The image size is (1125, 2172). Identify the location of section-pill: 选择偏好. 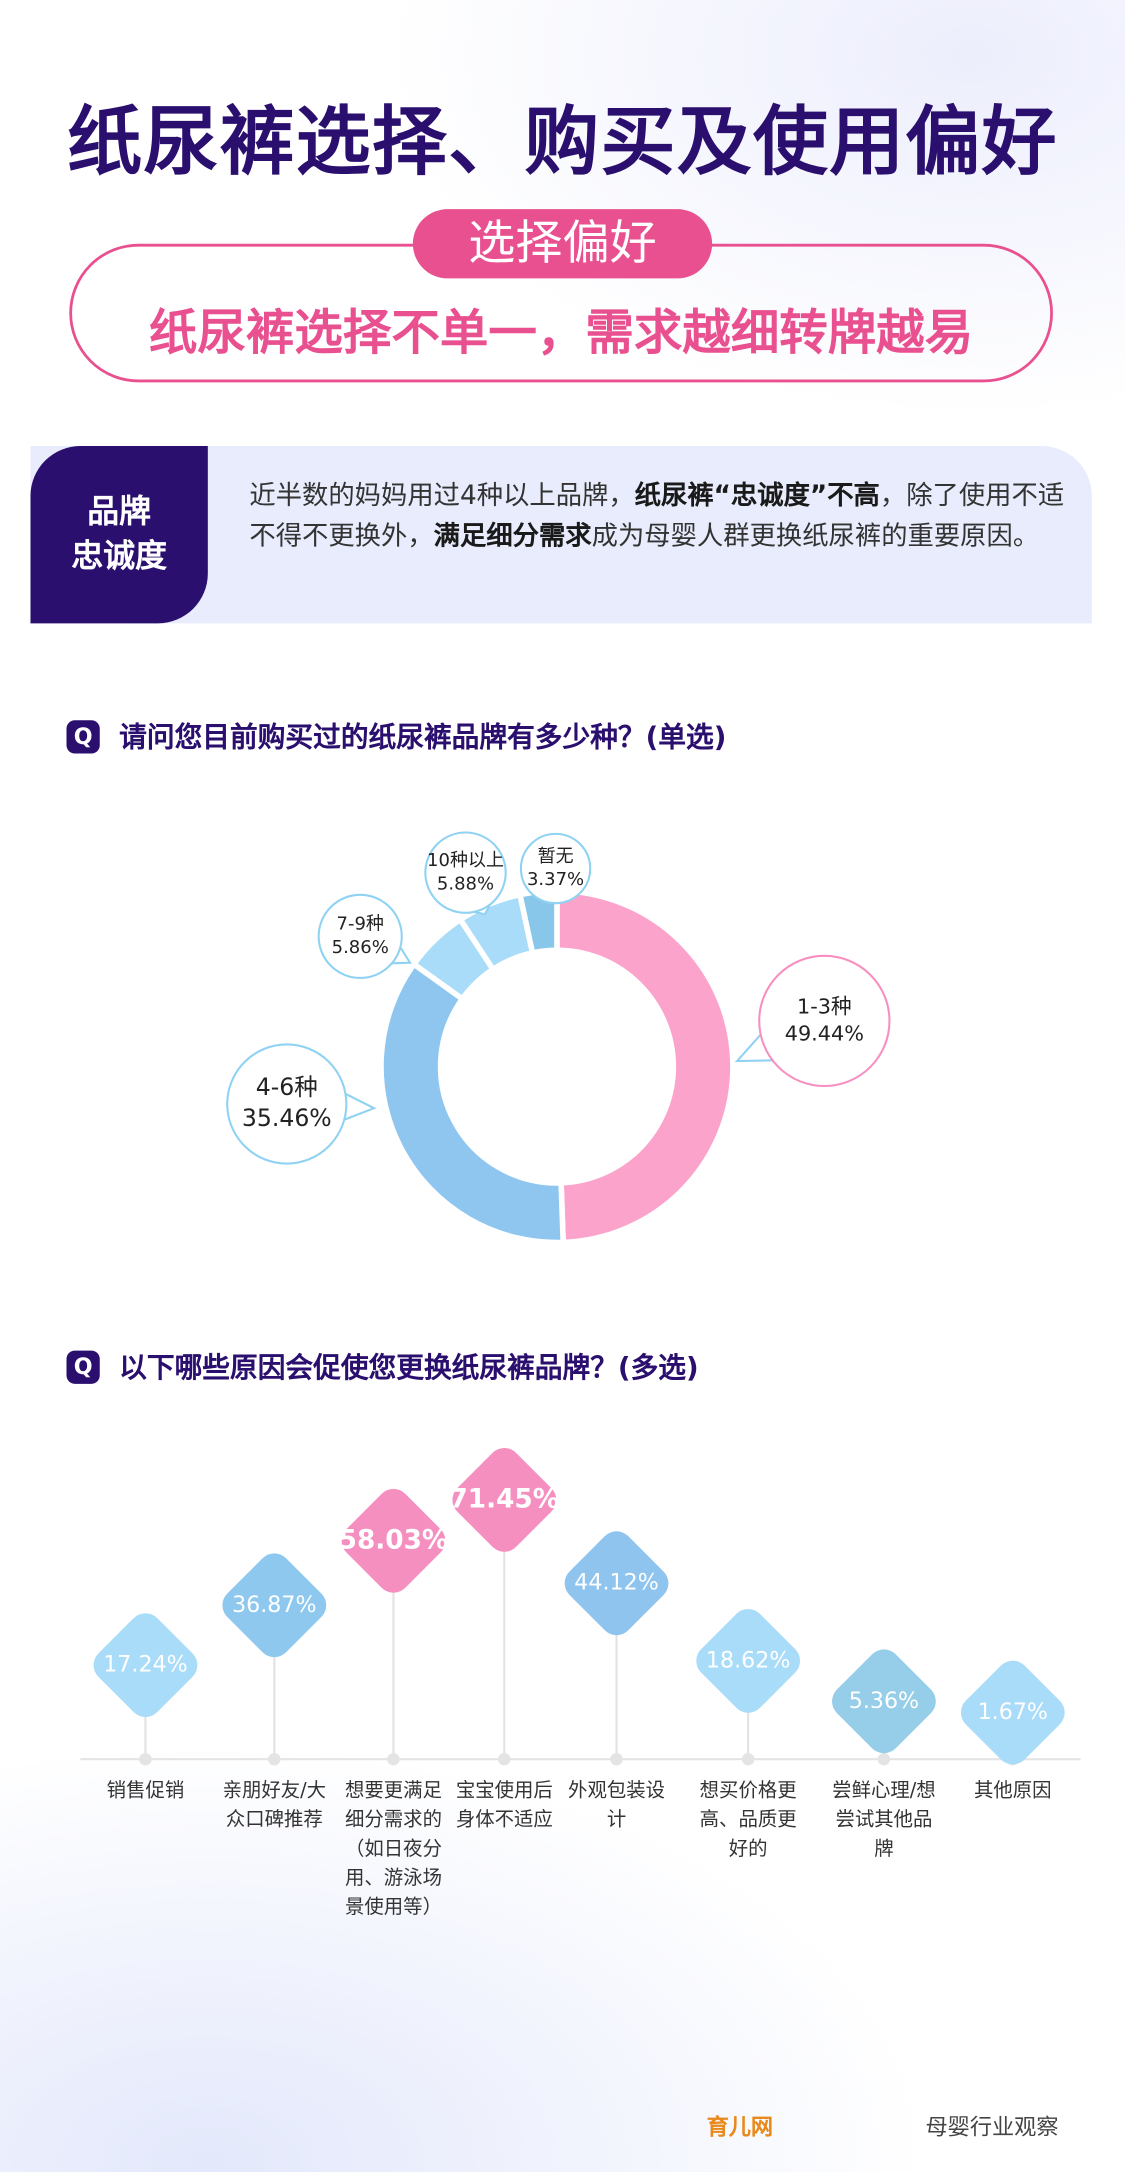
(562, 244).